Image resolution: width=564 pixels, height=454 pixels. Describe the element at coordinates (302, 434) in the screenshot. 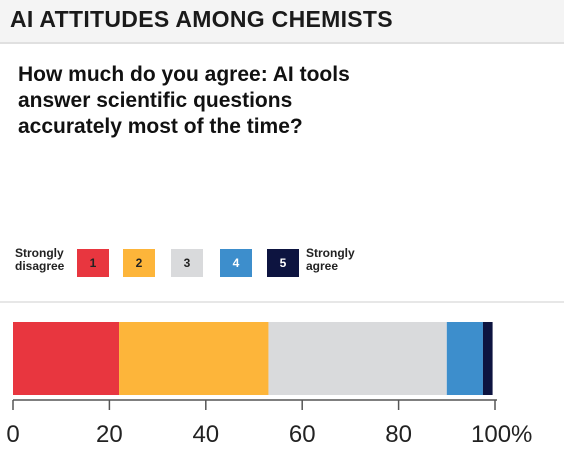

I see `x-tick-label-3: 60` at that location.